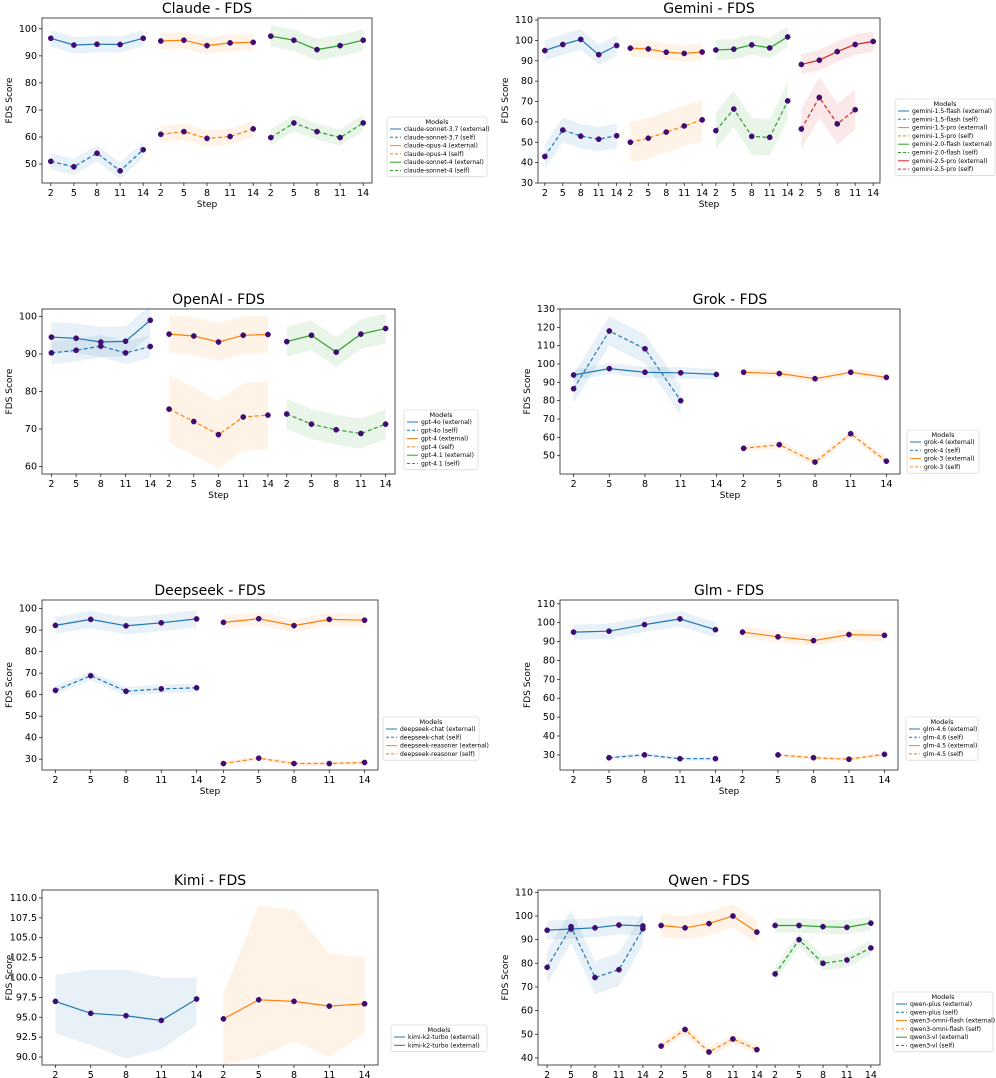 Image resolution: width=996 pixels, height=1078 pixels. I want to click on external-series-confidence-band, so click(336, 340).